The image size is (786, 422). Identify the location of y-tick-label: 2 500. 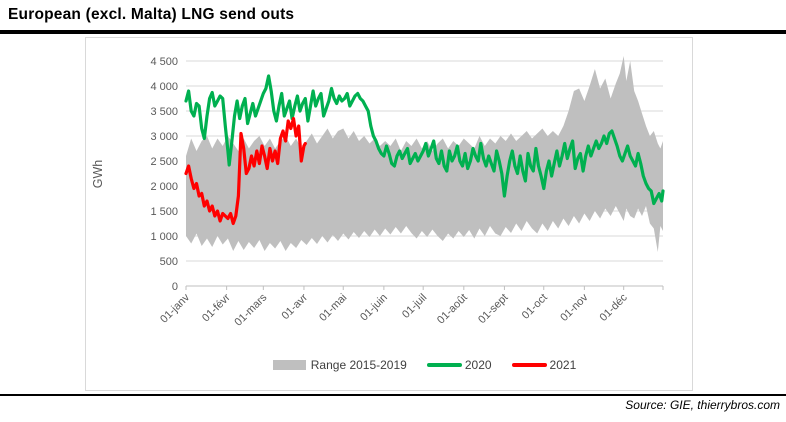
(164, 162).